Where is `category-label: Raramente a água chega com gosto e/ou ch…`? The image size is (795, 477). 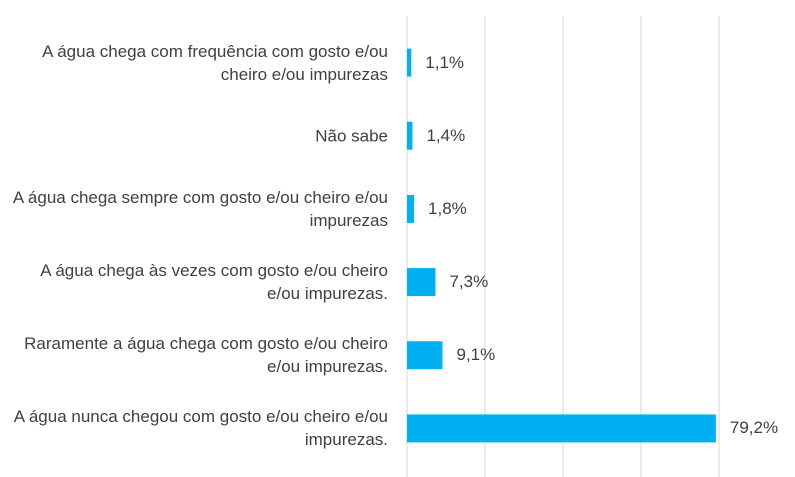
category-label: Raramente a água chega com gosto e/ou ch… is located at coordinates (206, 355).